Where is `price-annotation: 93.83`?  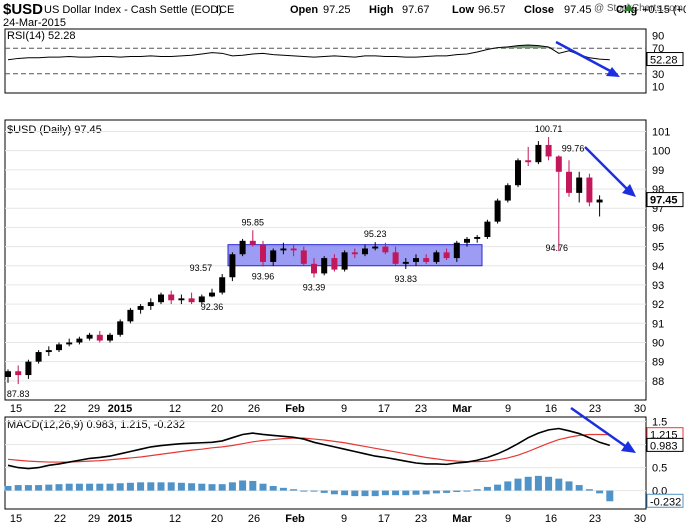
price-annotation: 93.83 is located at coordinates (406, 279).